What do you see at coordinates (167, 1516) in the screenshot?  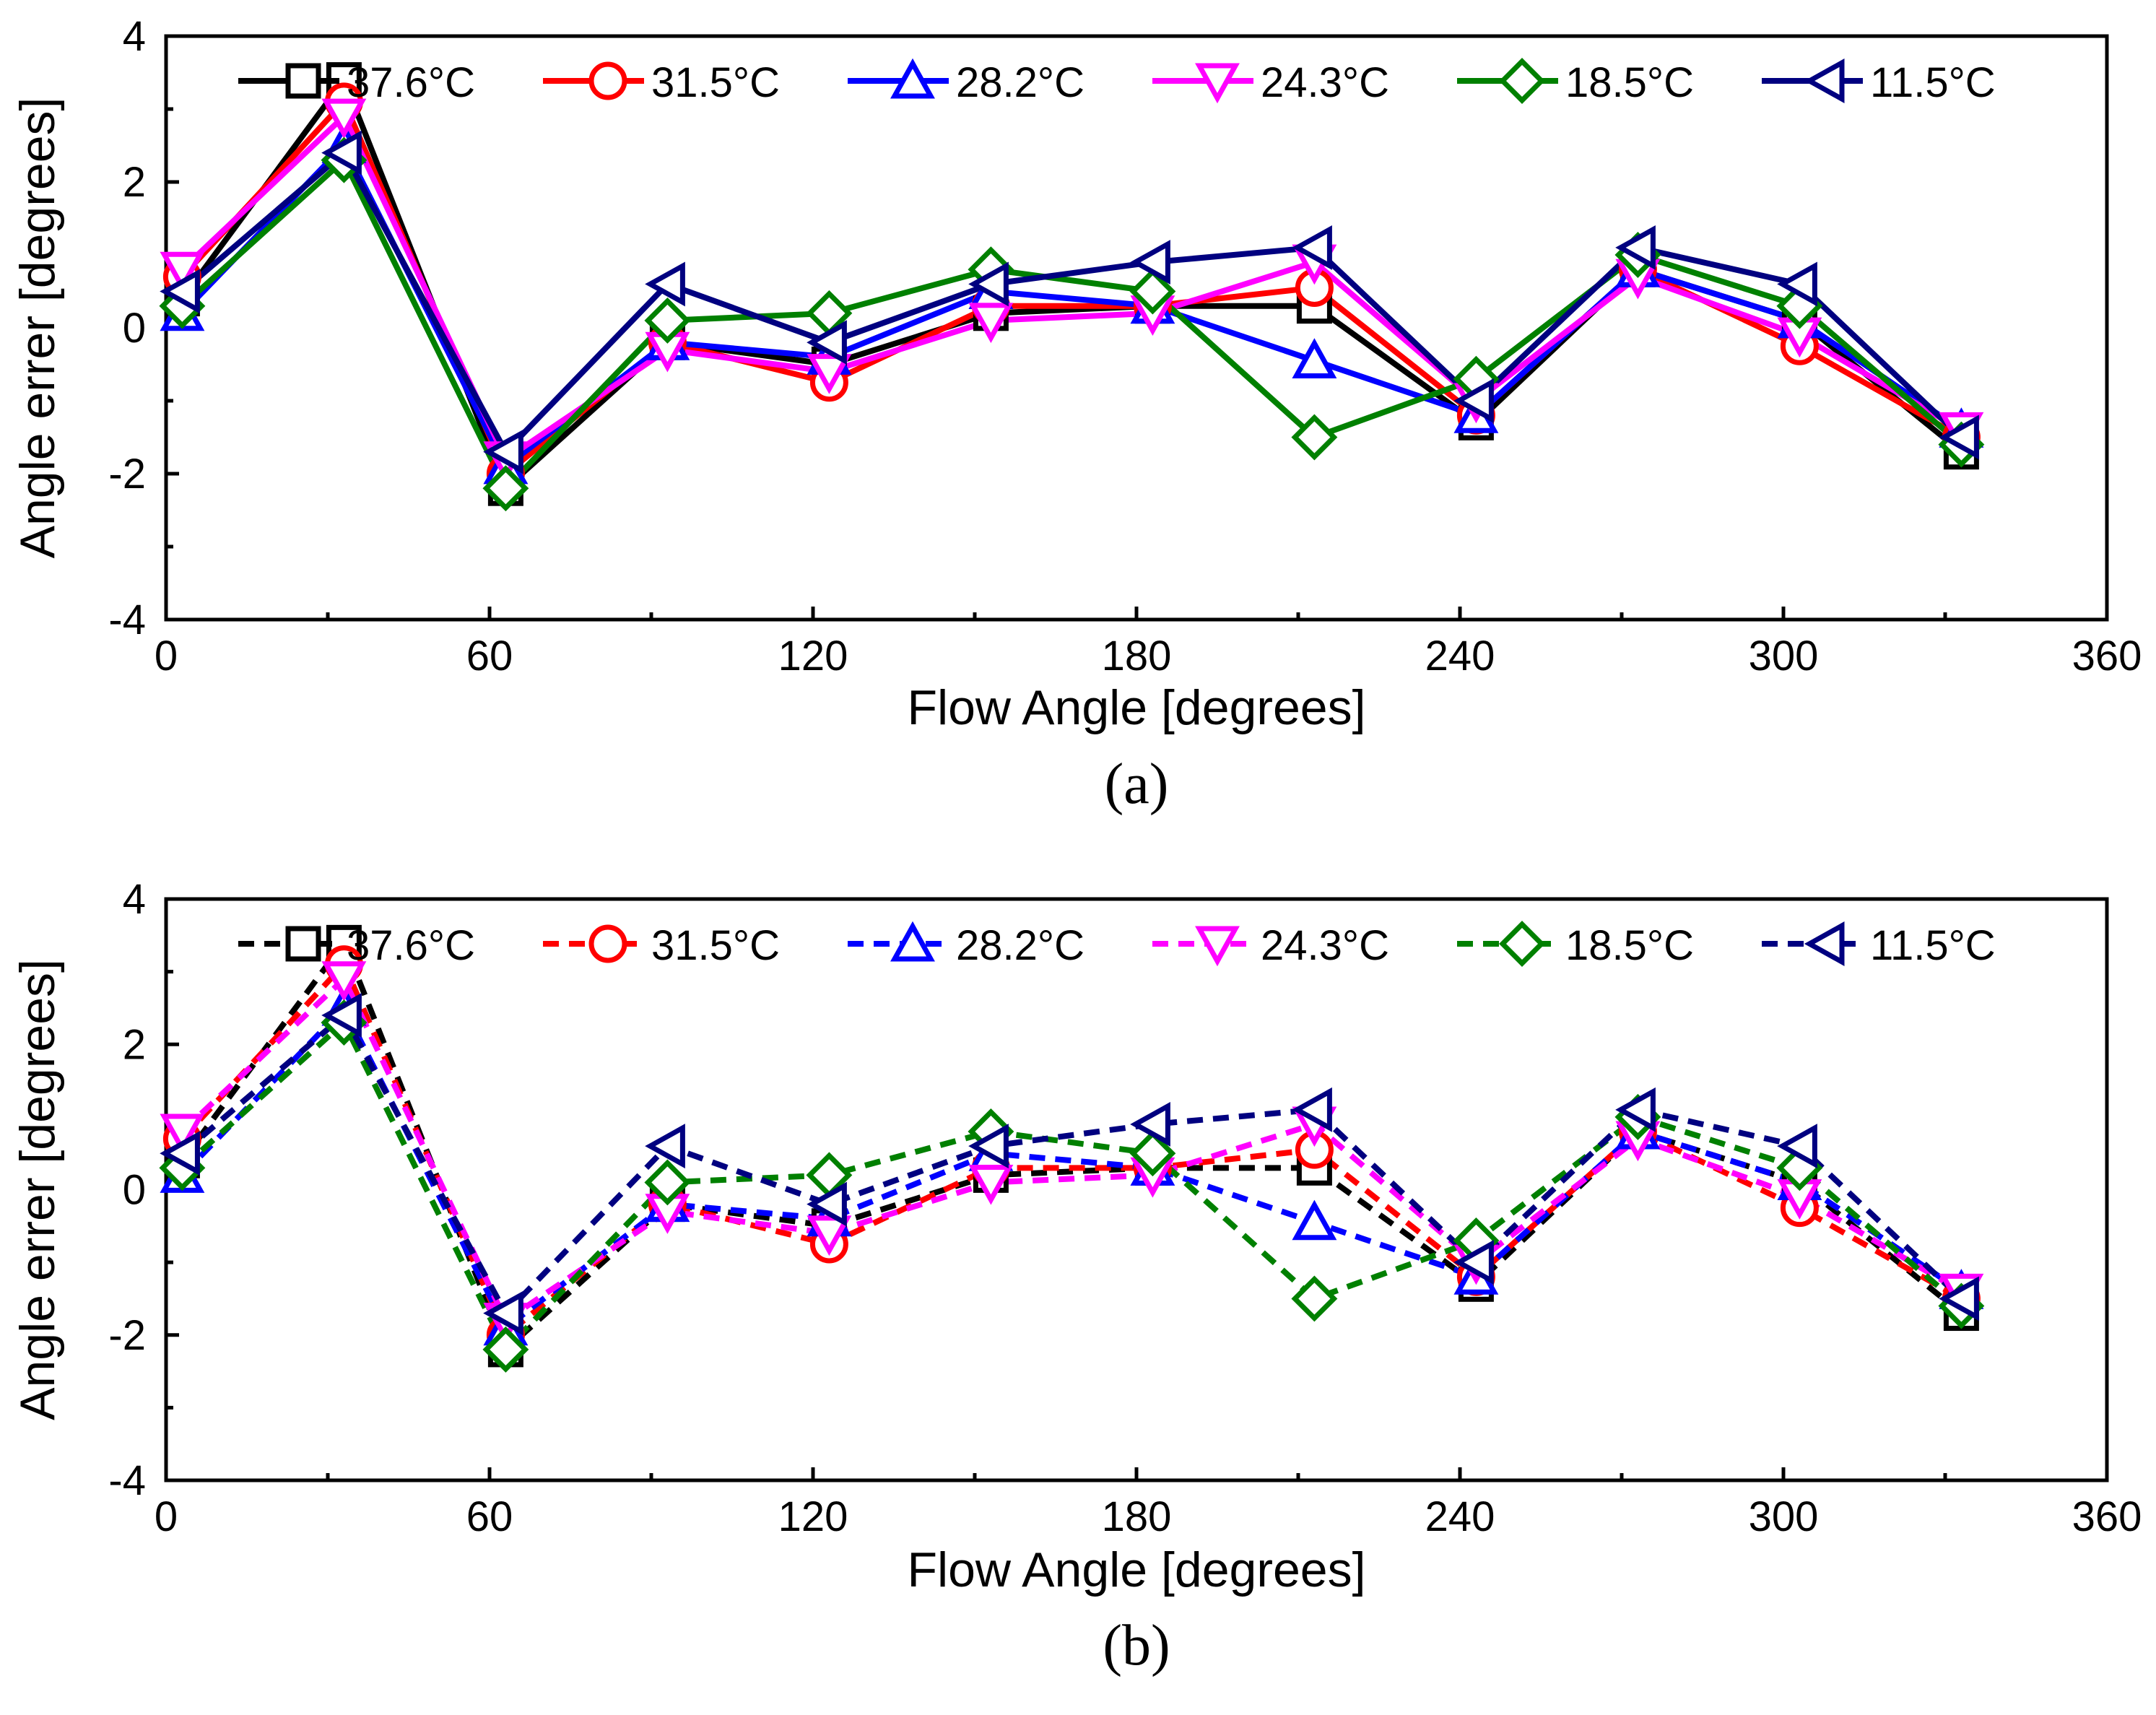 I see `x-tick-label: 0` at bounding box center [167, 1516].